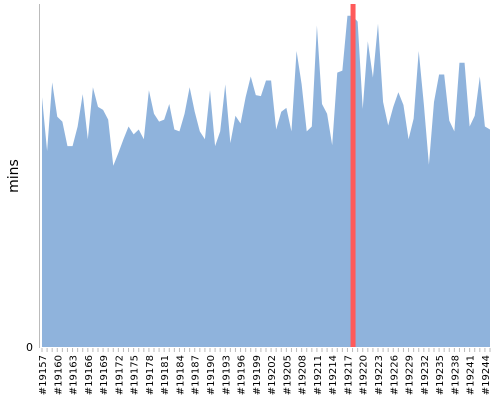 The height and width of the screenshot is (400, 500). Describe the element at coordinates (471, 375) in the screenshot. I see `x-tick-label: #19241` at that location.